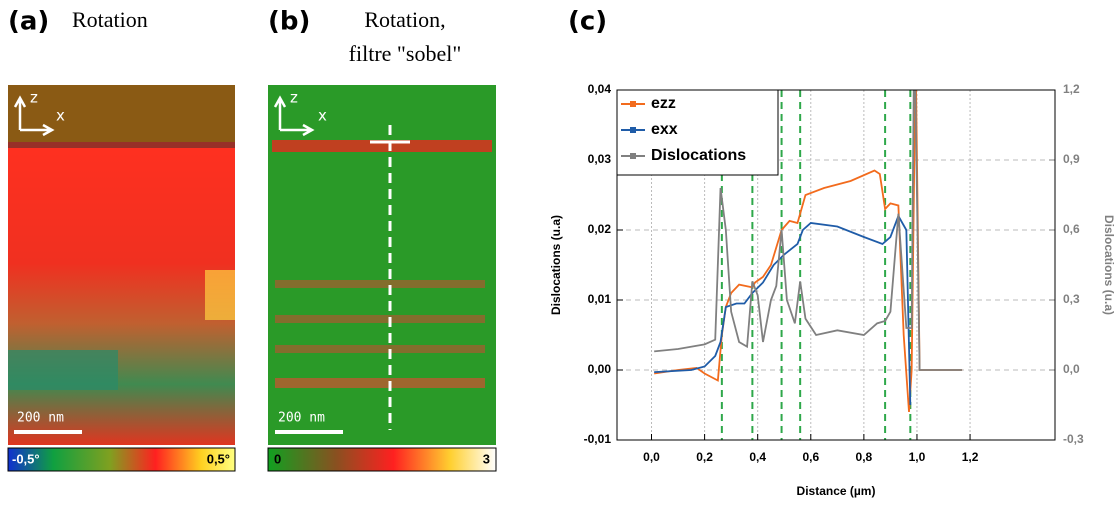  I want to click on y2-tick-label: -0,3, so click(1073, 439).